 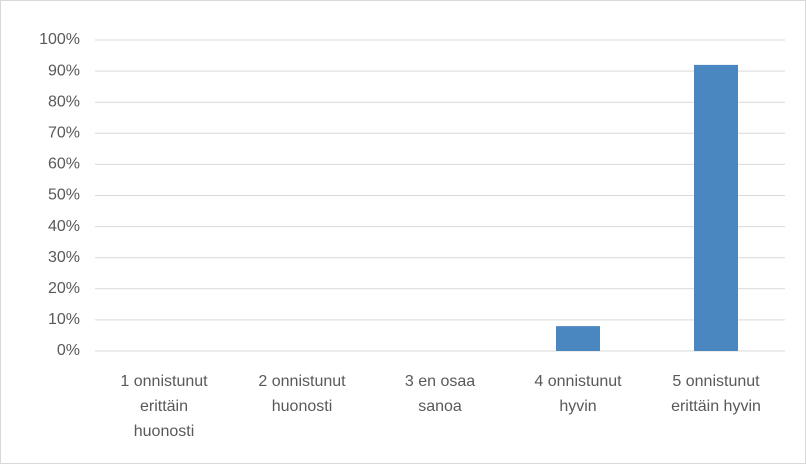 What do you see at coordinates (578, 394) in the screenshot?
I see `x-tick-label: 4 onnistunut hyvin` at bounding box center [578, 394].